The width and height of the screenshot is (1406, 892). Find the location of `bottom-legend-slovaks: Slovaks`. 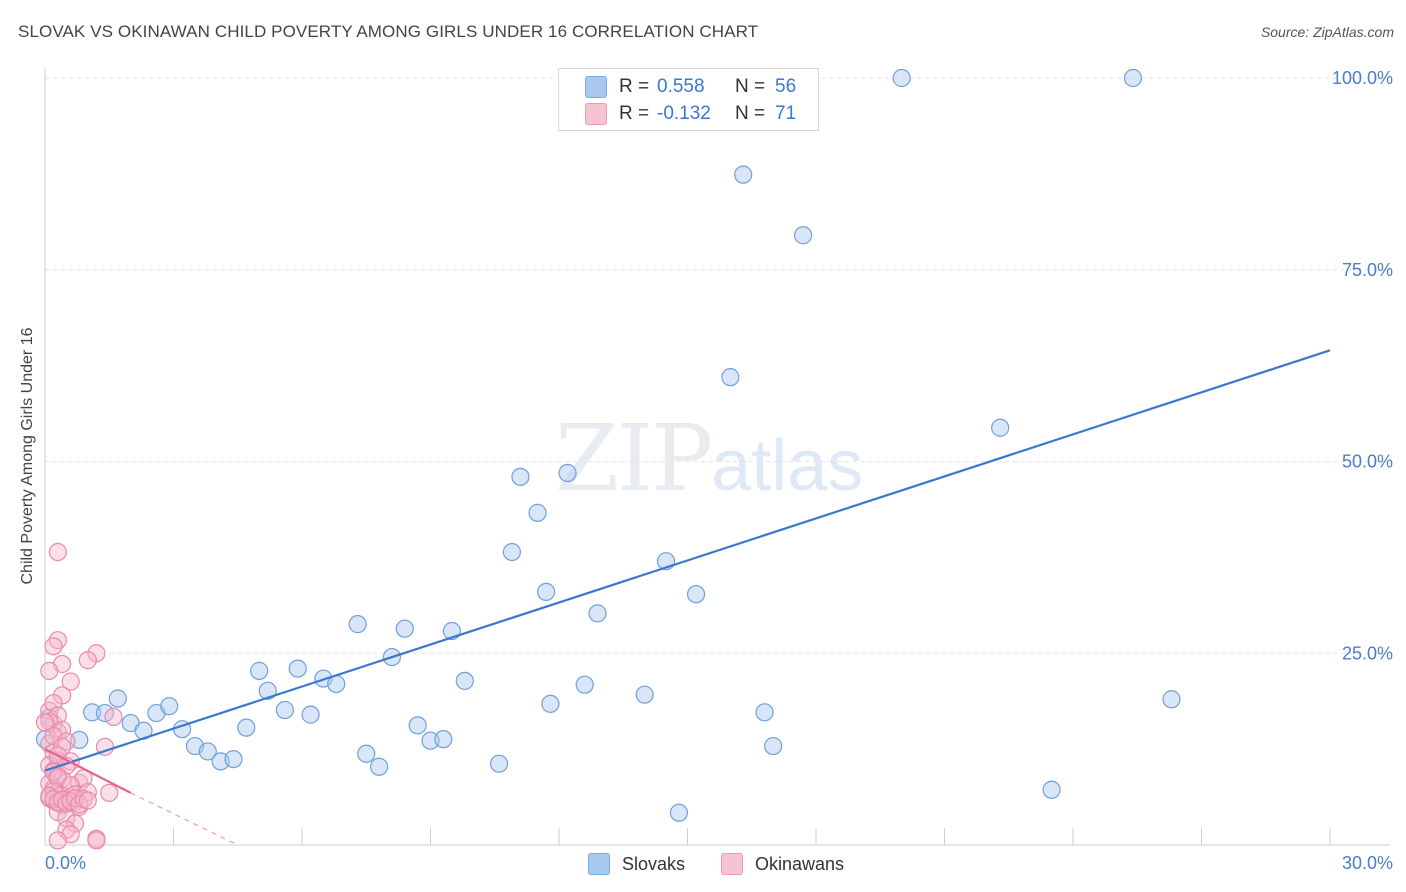

bottom-legend-slovaks: Slovaks is located at coordinates (636, 864).